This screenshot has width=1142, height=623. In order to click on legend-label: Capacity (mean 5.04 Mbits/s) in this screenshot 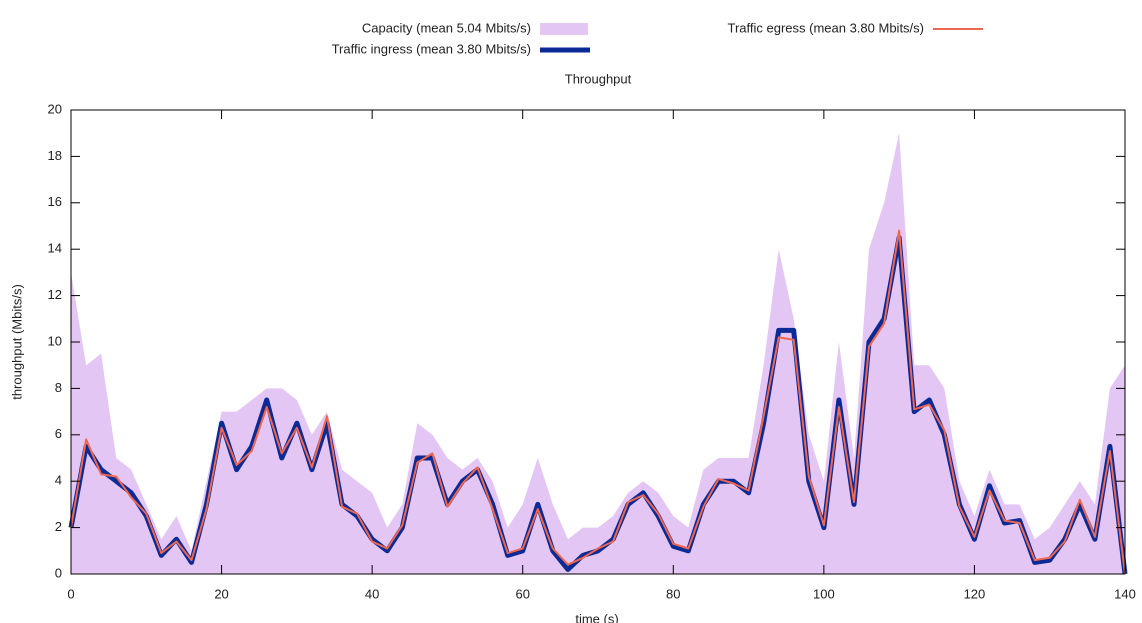, I will do `click(446, 27)`.